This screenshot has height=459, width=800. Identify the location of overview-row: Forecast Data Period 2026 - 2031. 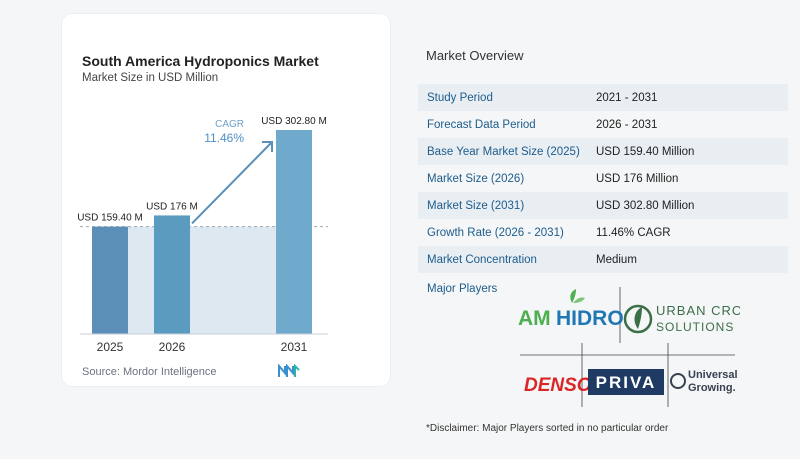
(603, 124).